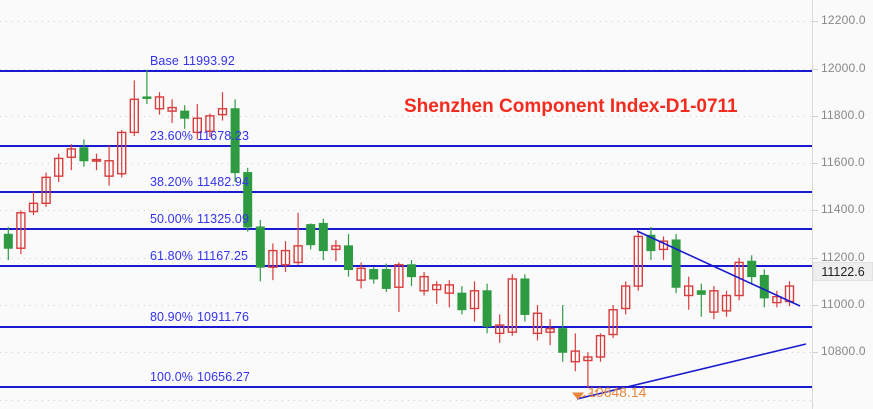 The width and height of the screenshot is (873, 409). Describe the element at coordinates (171, 256) in the screenshot. I see `fib-level-percent: 61.80%` at that location.